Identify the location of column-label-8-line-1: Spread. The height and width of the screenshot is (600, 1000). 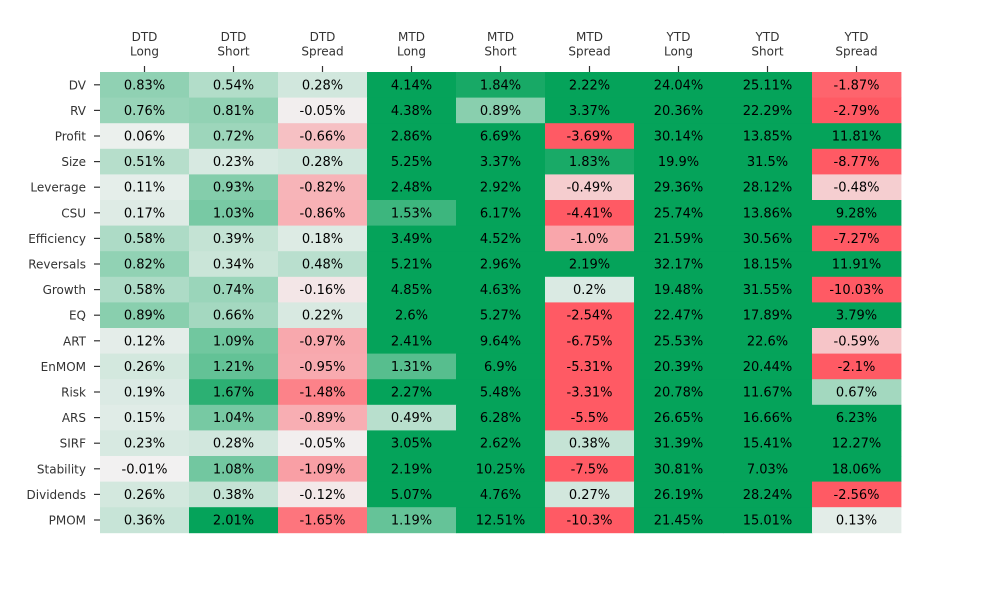
(856, 52).